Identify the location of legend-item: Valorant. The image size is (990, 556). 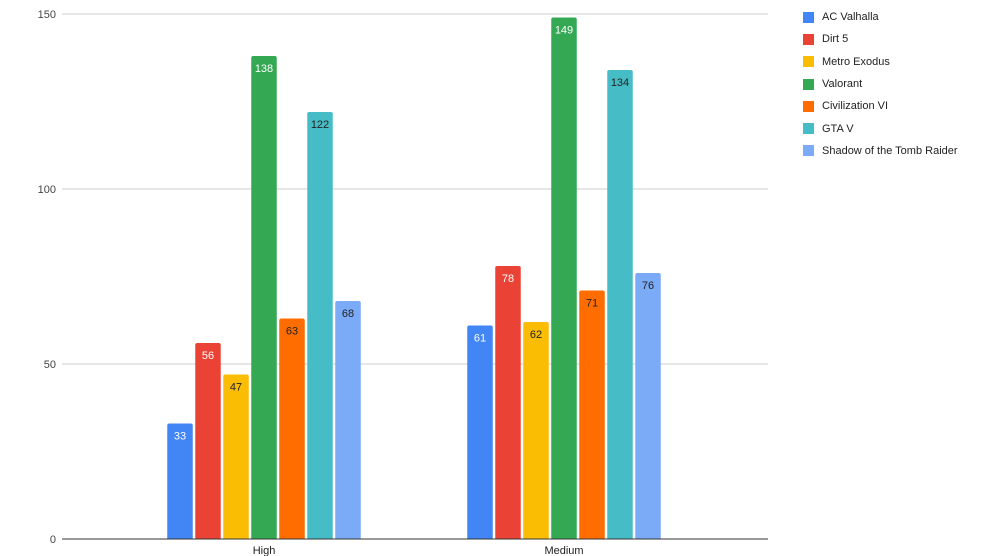
(880, 84).